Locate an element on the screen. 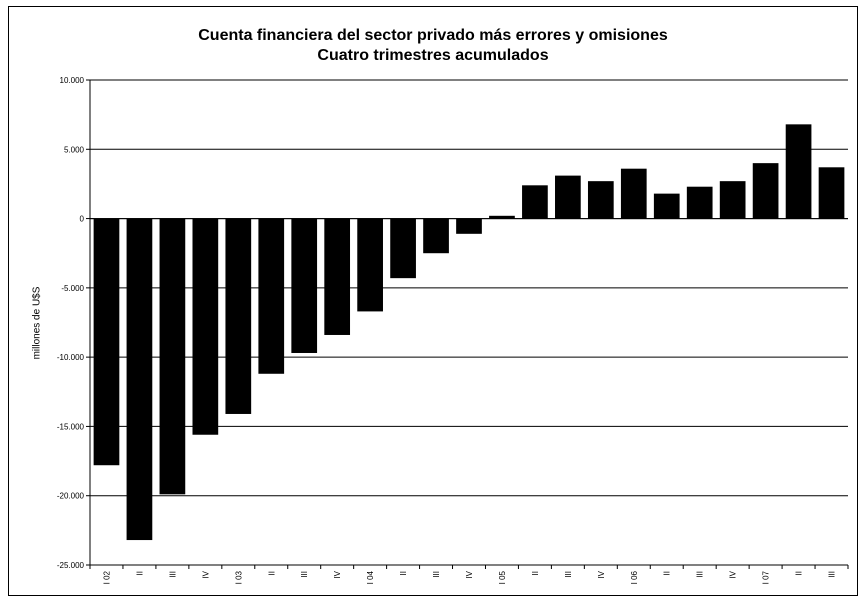  y-tick-label: 0 is located at coordinates (82, 219).